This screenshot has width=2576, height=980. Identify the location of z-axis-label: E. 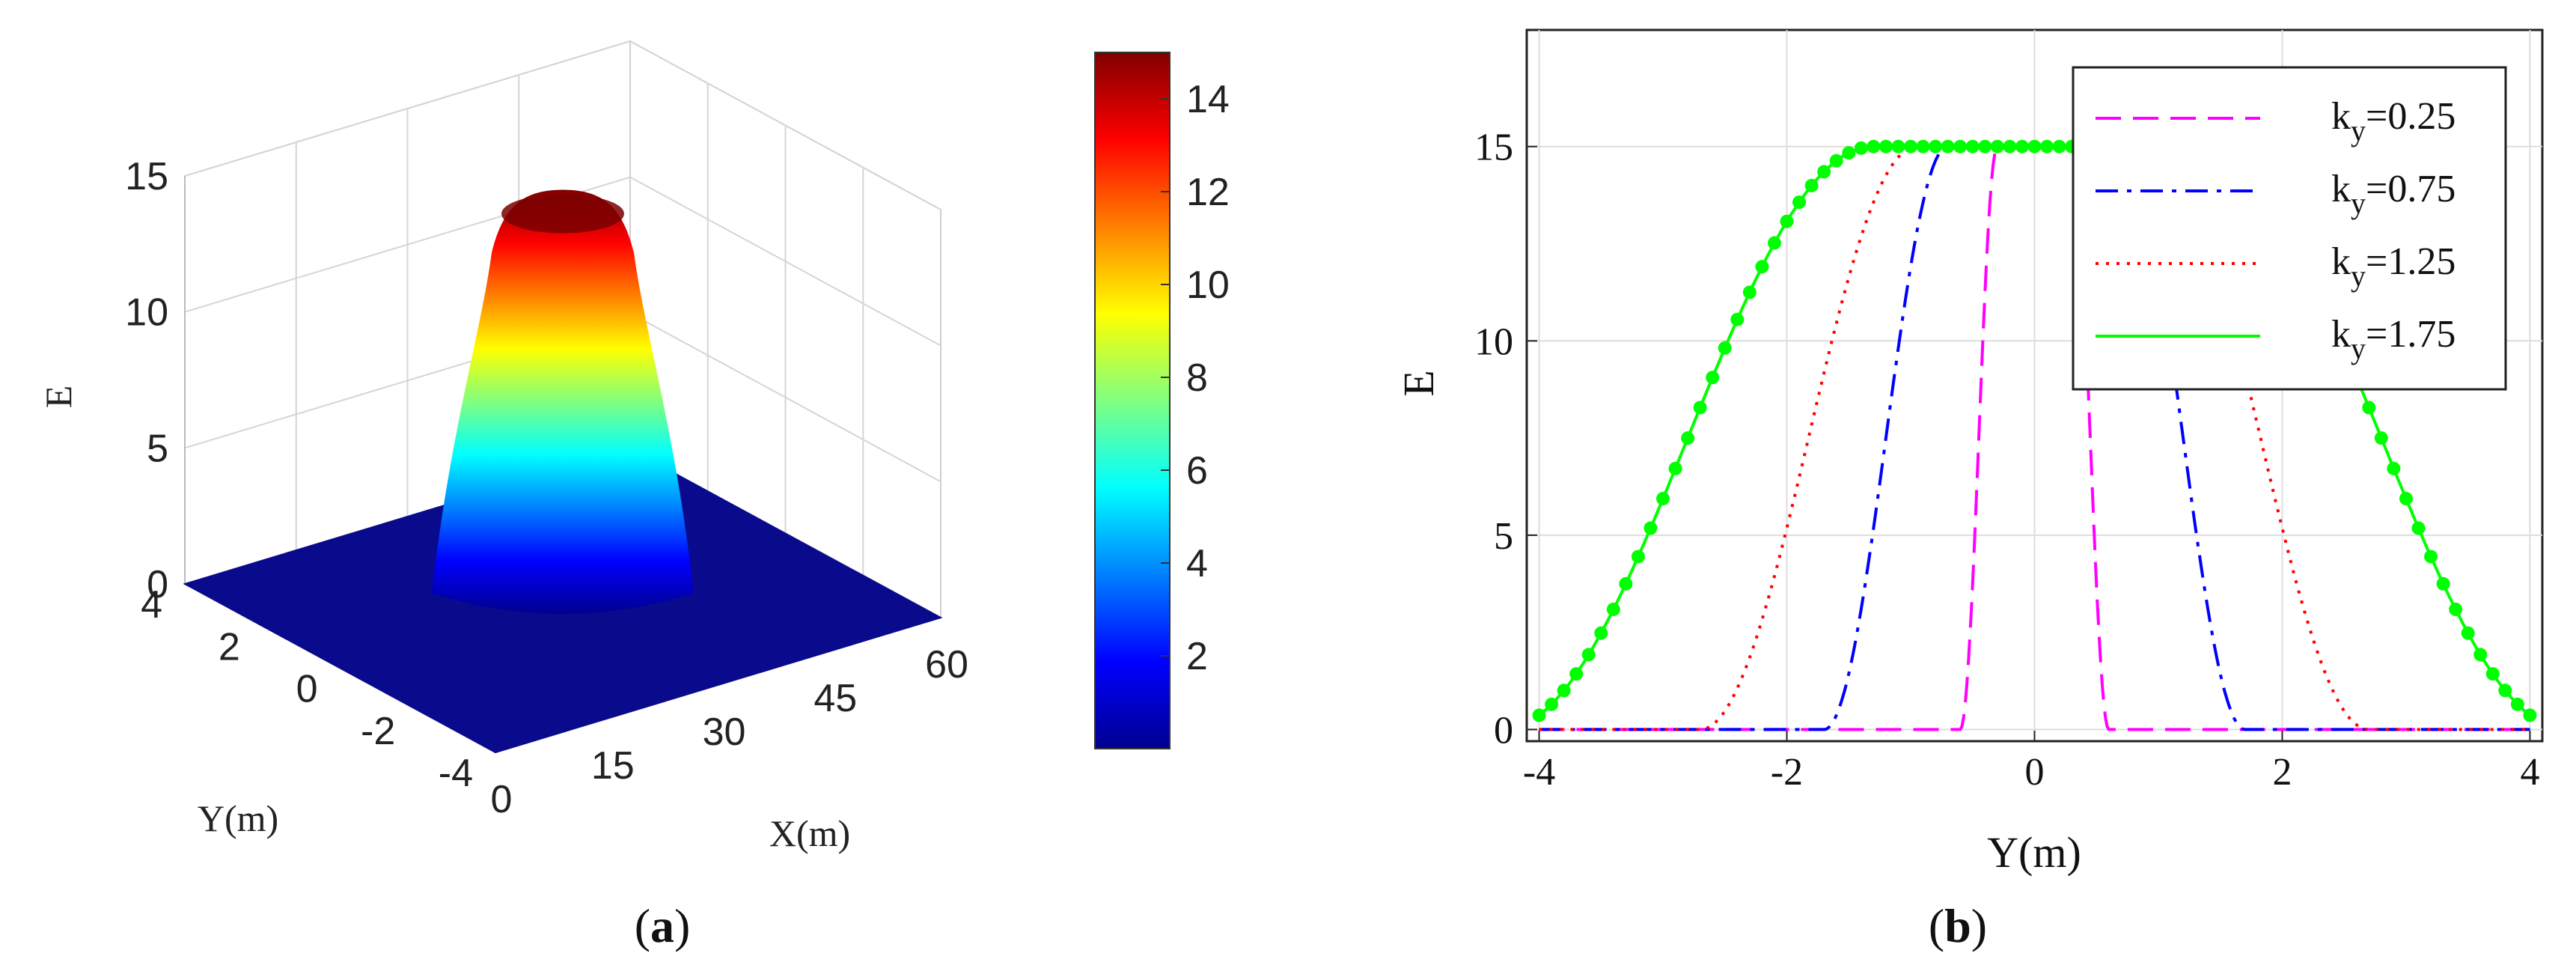
(58, 397).